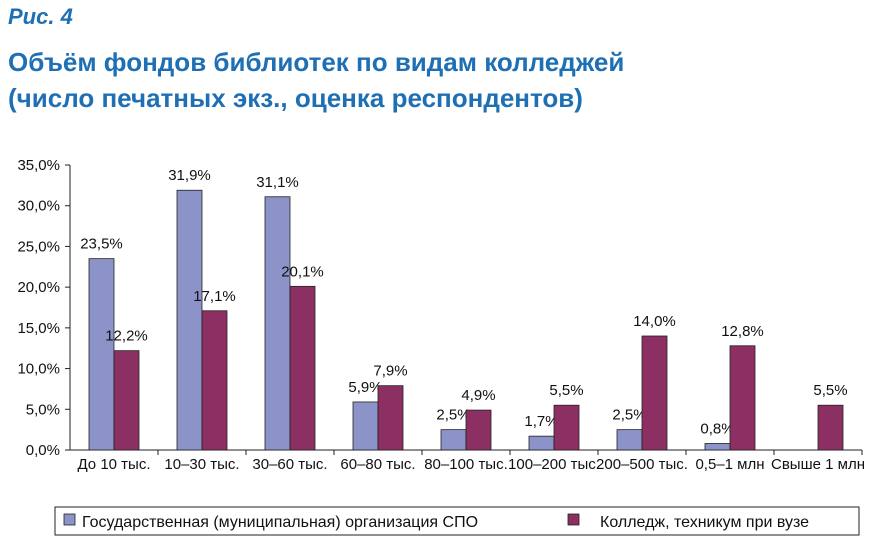 This screenshot has height=543, width=884. Describe the element at coordinates (390, 371) in the screenshot. I see `data-label: 7,9%` at that location.